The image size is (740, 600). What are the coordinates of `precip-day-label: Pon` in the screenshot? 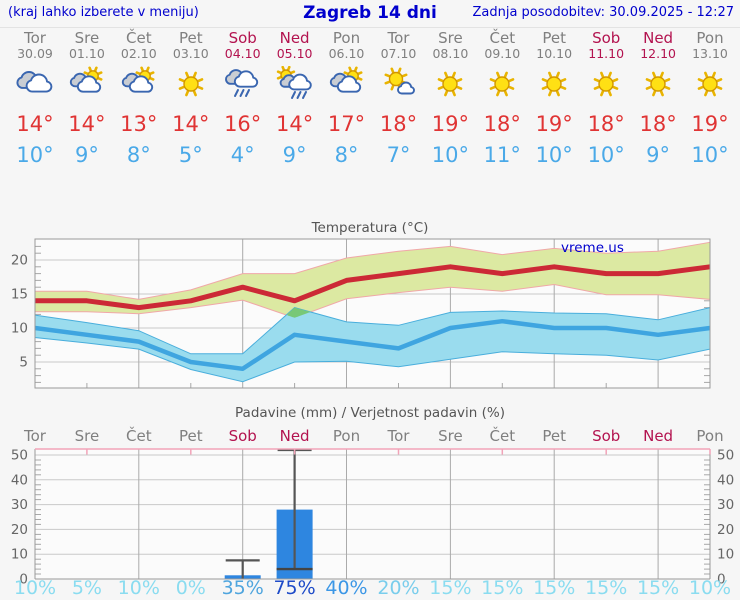 It's located at (710, 436).